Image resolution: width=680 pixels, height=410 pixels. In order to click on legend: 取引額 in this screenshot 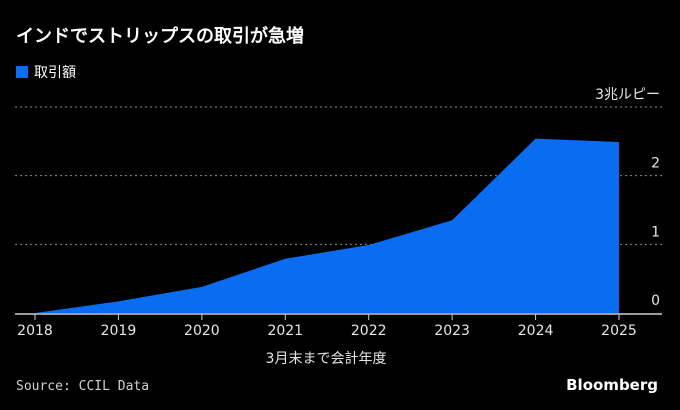, I will do `click(46, 72)`.